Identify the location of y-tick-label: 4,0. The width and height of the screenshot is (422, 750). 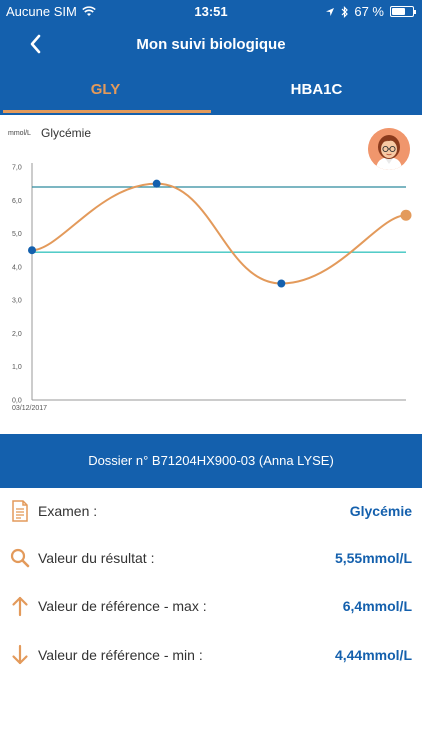
(17, 267).